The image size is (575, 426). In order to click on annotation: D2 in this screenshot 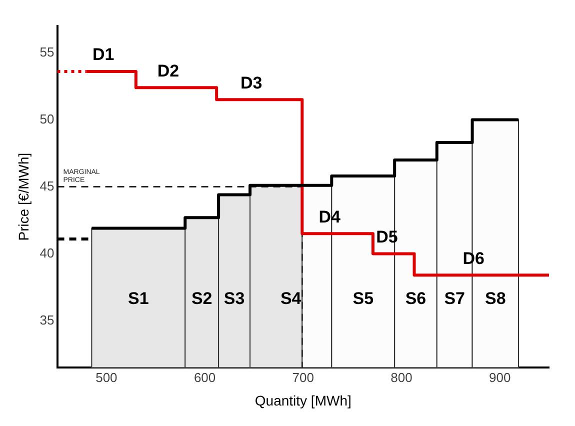, I will do `click(168, 70)`.